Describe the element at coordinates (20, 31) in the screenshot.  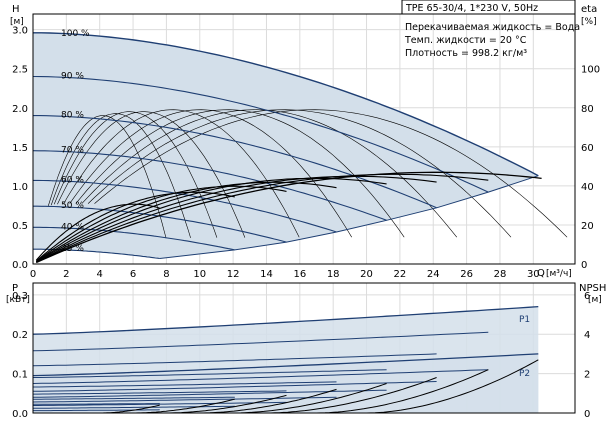
I see `top-y-tick-label: 3.0` at that location.